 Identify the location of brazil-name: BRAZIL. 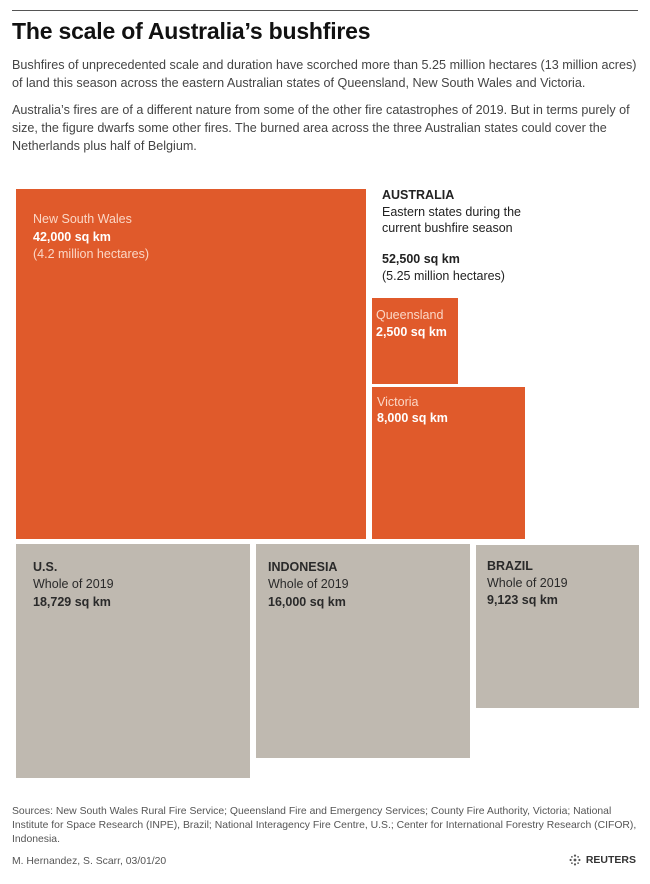
(510, 566).